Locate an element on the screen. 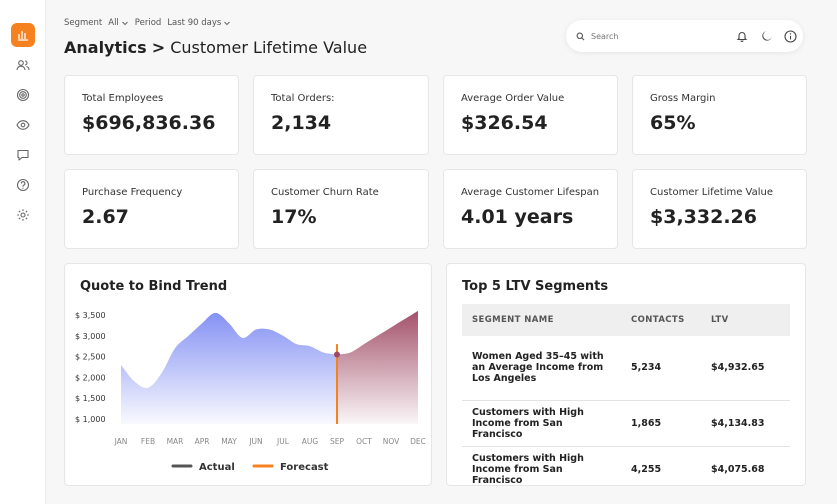 The height and width of the screenshot is (504, 837). y-axis-tick-label: $ 1,500 is located at coordinates (90, 398).